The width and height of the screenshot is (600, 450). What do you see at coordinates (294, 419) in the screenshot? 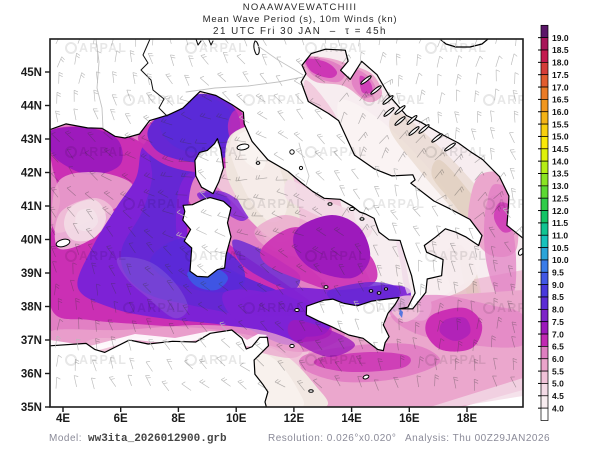
I see `svg-text: 12E` at bounding box center [294, 419].